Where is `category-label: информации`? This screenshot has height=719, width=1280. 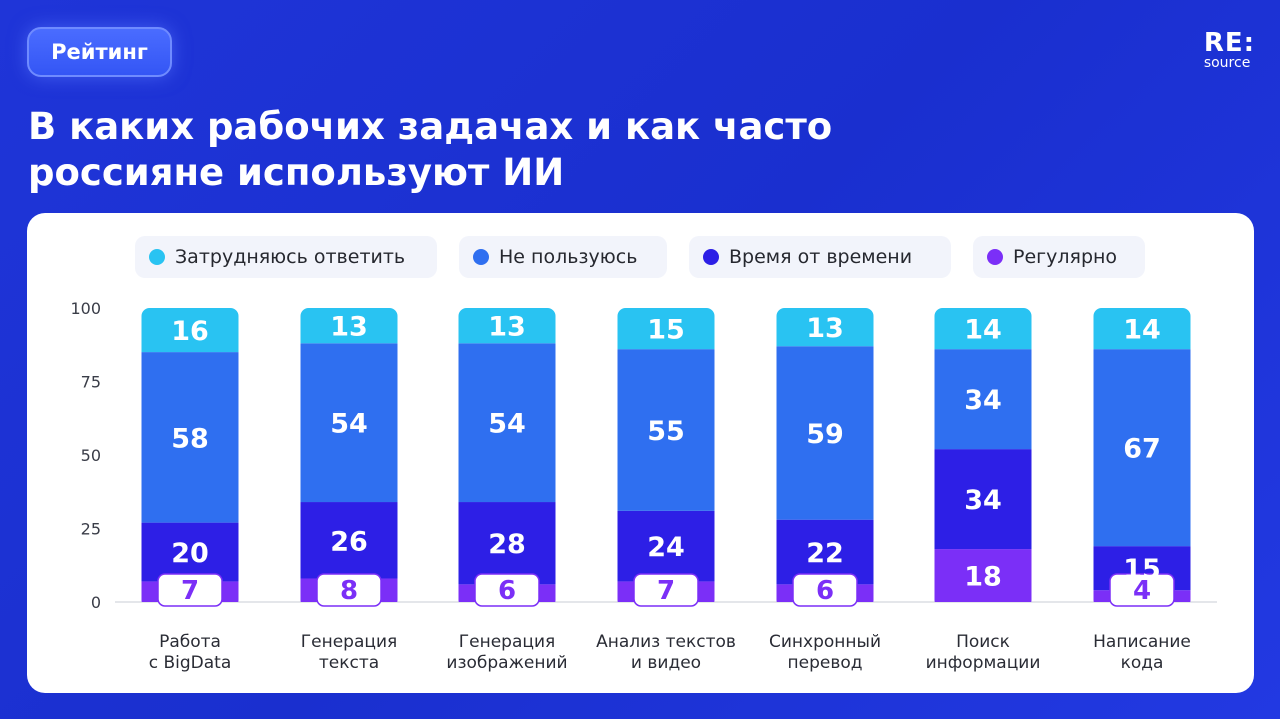
category-label: информации is located at coordinates (983, 663).